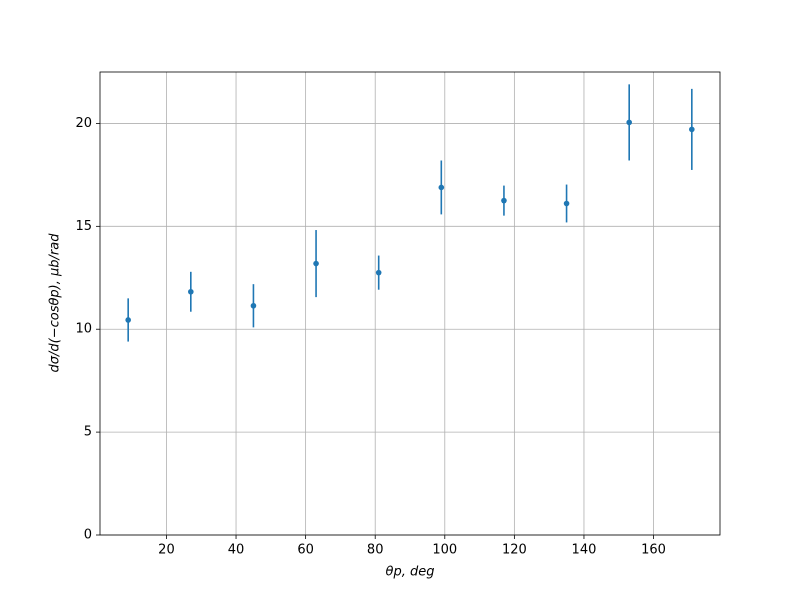 The image size is (800, 600). What do you see at coordinates (410, 572) in the screenshot?
I see `x-axis-label: θp, deg` at bounding box center [410, 572].